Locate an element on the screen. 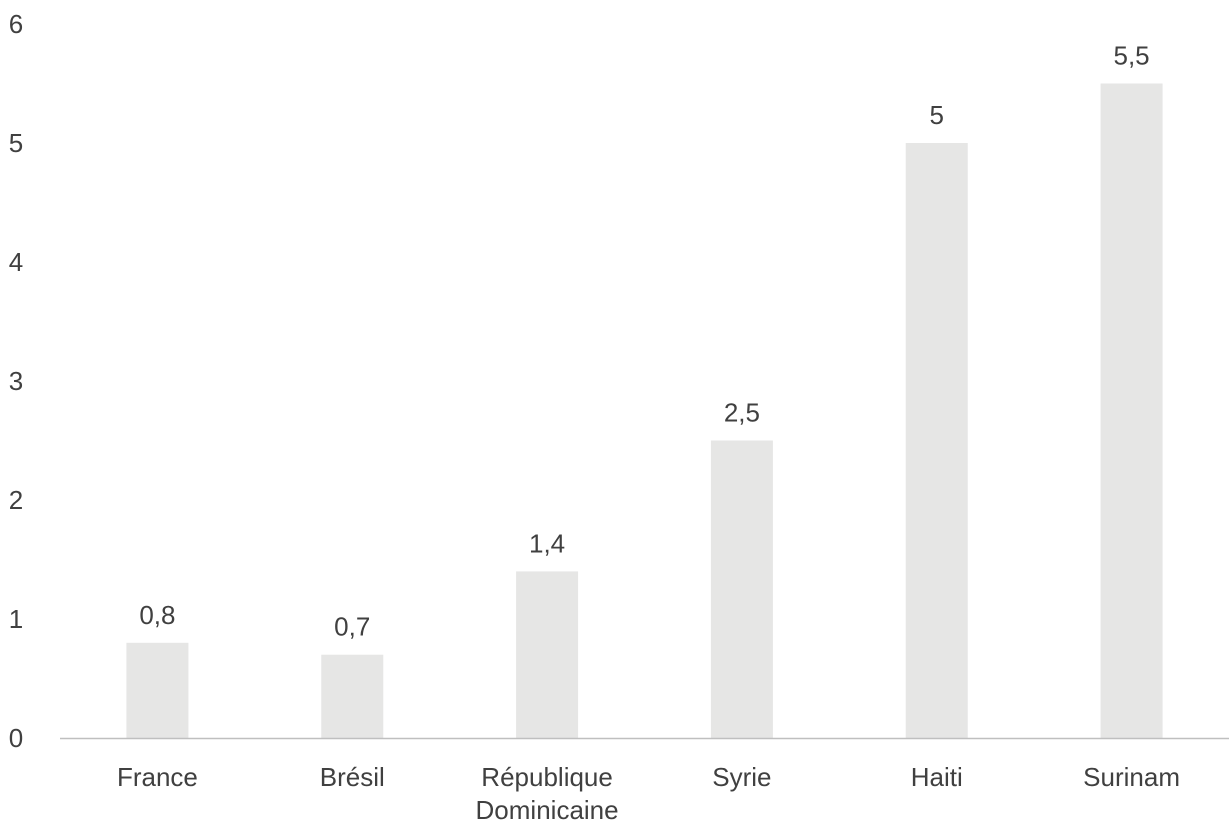 Image resolution: width=1229 pixels, height=827 pixels. data-label: 1,4 is located at coordinates (547, 543).